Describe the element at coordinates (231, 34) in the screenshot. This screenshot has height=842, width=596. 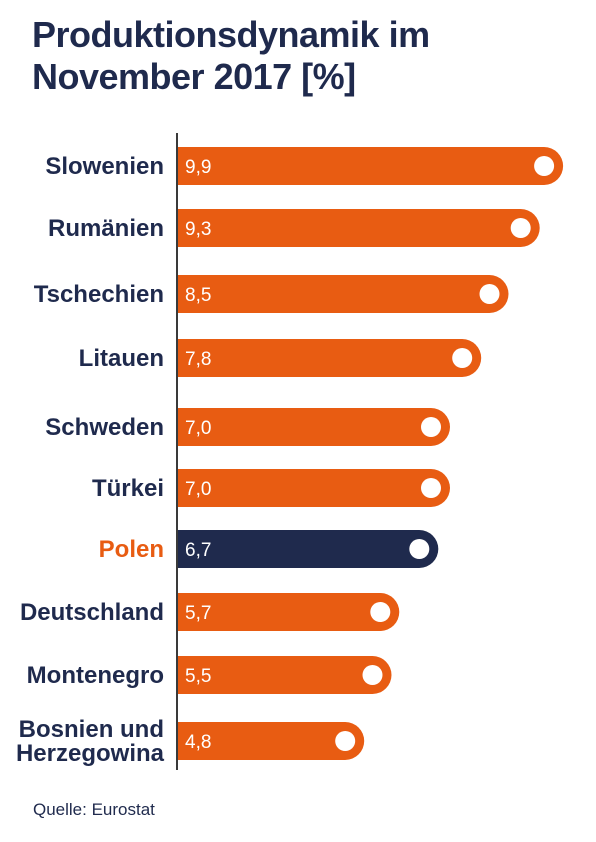
I see `title-line-1: Produktionsdynamik im` at that location.